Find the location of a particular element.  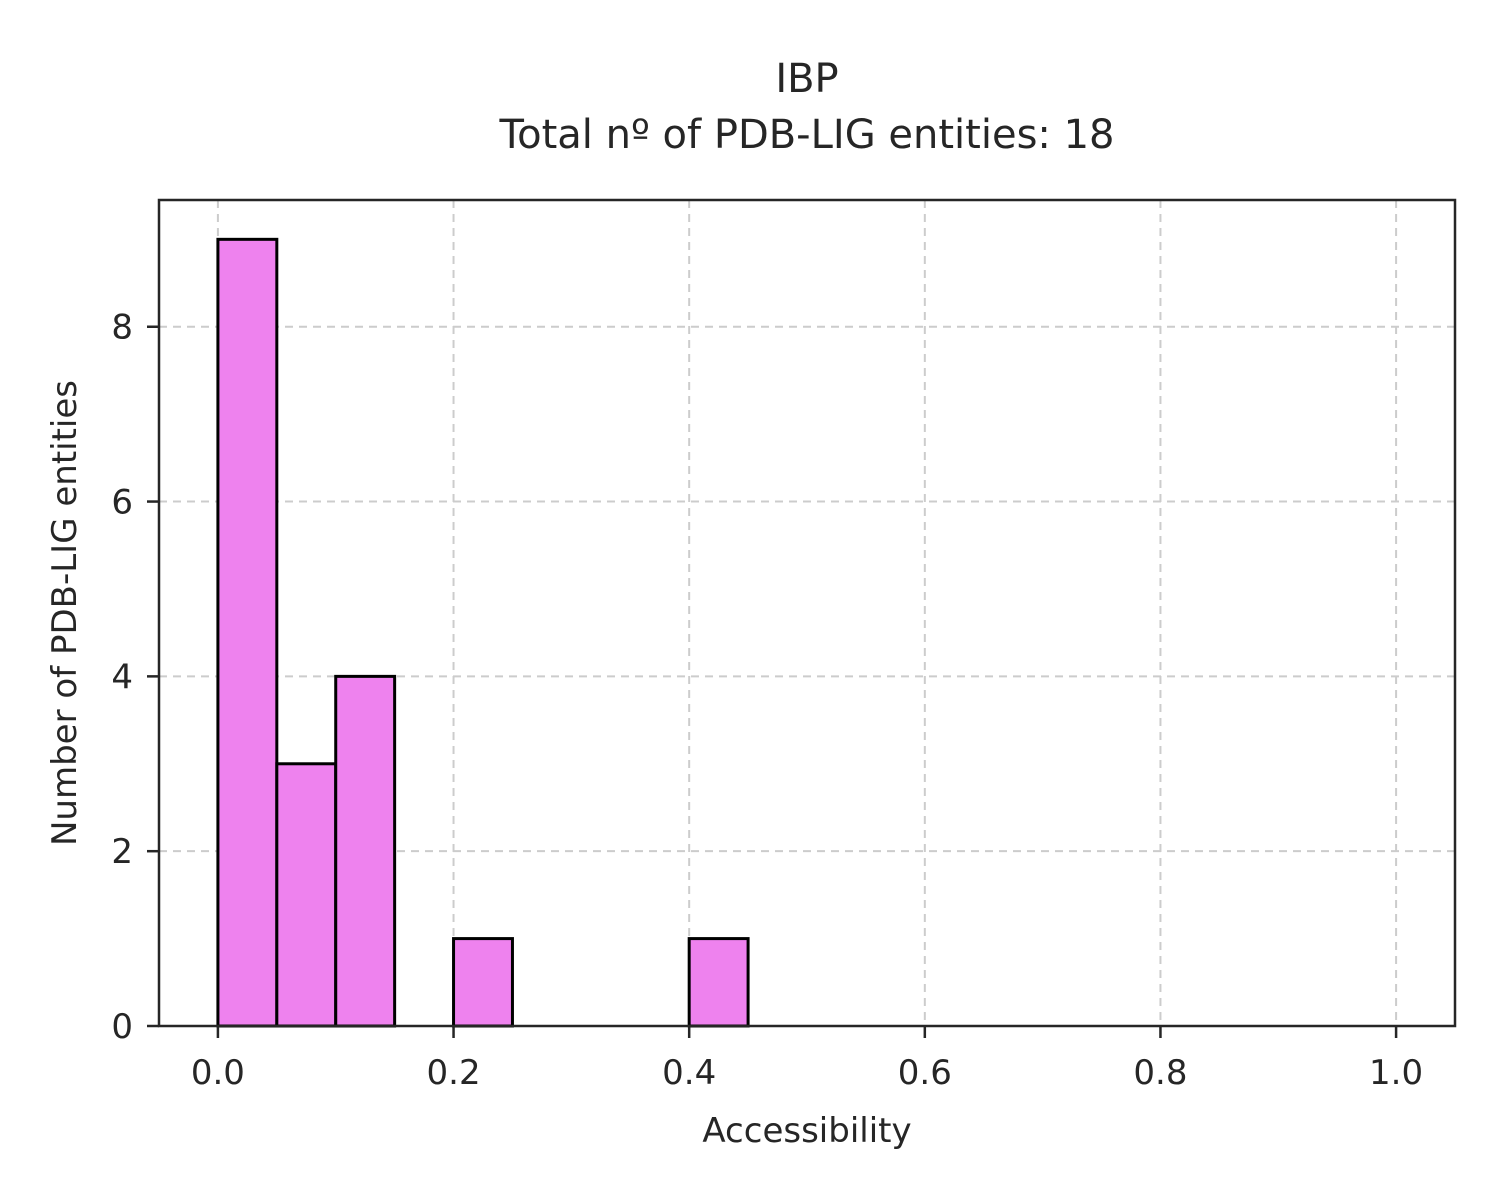

x-tick-label: 0.4 is located at coordinates (689, 1073).